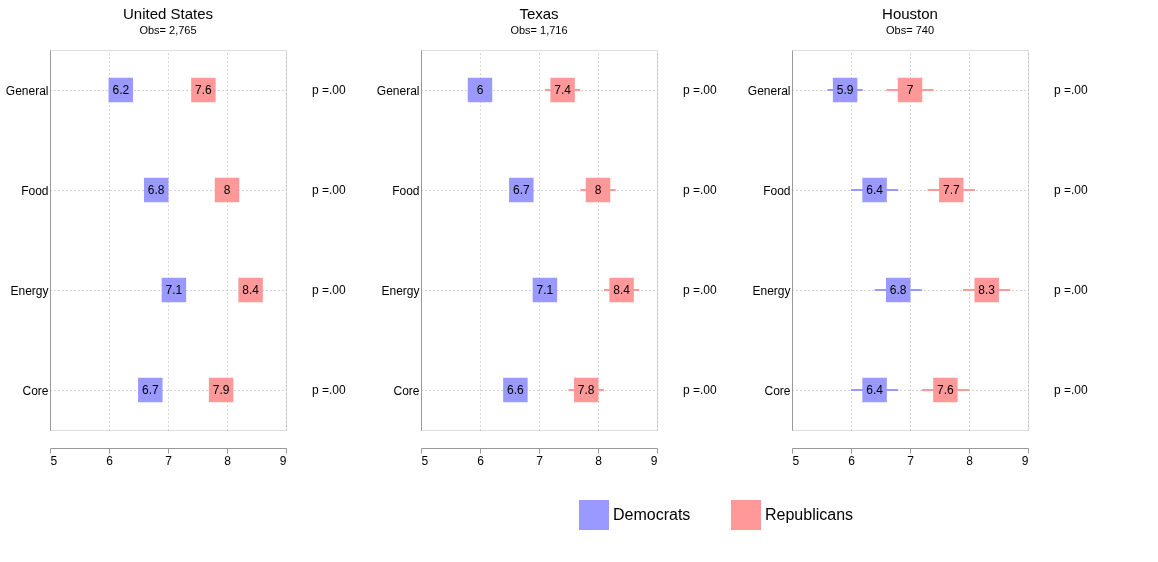 The height and width of the screenshot is (562, 1158). What do you see at coordinates (586, 390) in the screenshot?
I see `data-label: 7.8` at bounding box center [586, 390].